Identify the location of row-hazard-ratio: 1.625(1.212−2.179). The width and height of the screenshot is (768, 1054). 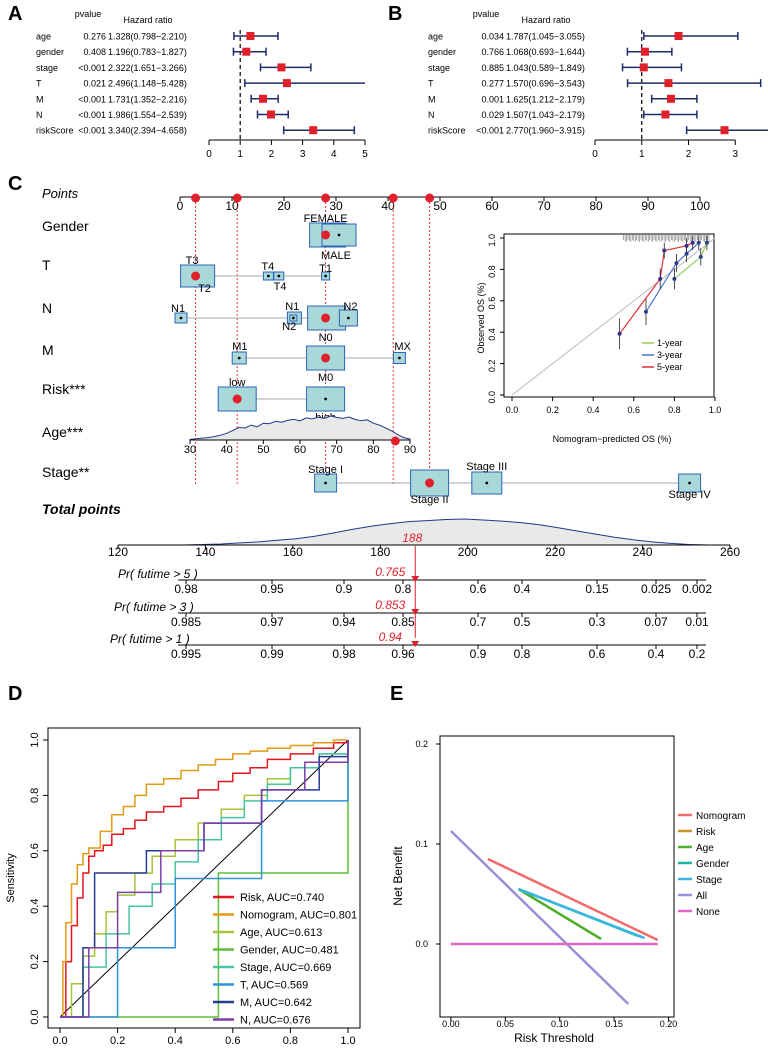
(545, 99).